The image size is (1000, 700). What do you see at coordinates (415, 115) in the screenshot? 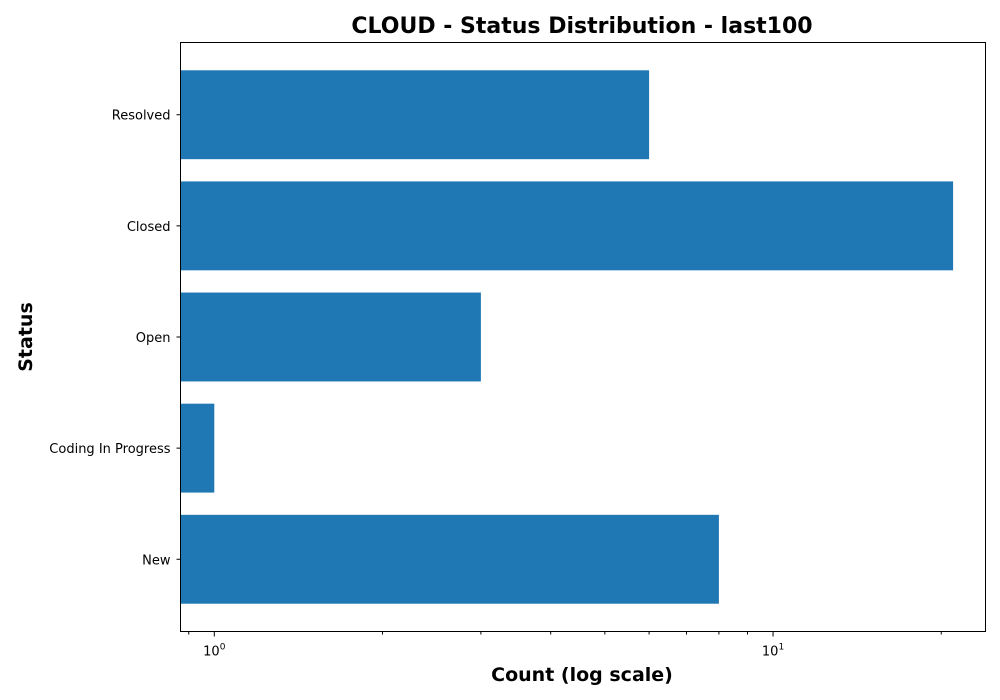
I see `bar-resolved` at bounding box center [415, 115].